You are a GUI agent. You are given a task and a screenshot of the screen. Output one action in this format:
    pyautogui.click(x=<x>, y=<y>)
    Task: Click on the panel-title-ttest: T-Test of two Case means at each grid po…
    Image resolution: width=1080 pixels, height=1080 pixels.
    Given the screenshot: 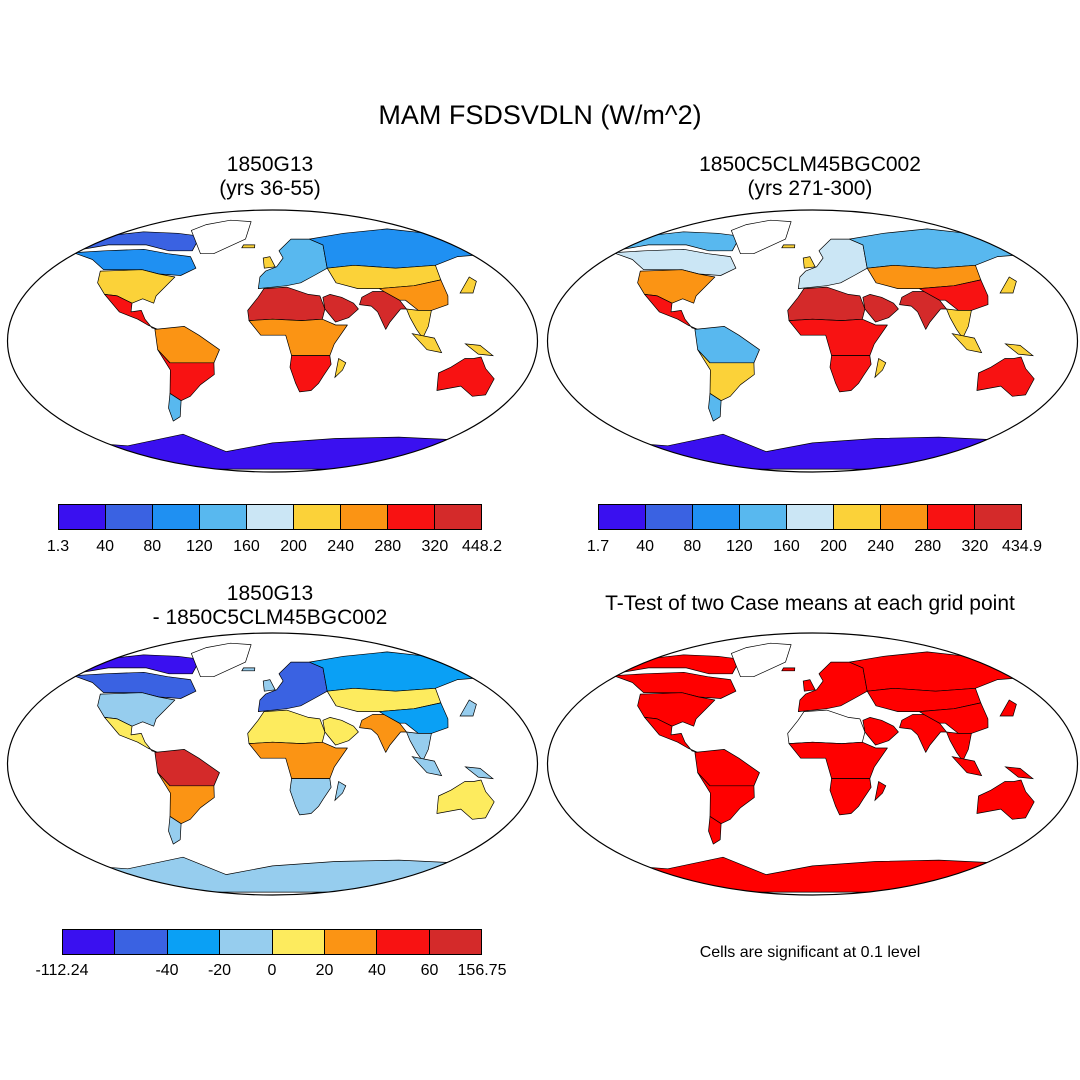 What is the action you would take?
    pyautogui.click(x=810, y=604)
    